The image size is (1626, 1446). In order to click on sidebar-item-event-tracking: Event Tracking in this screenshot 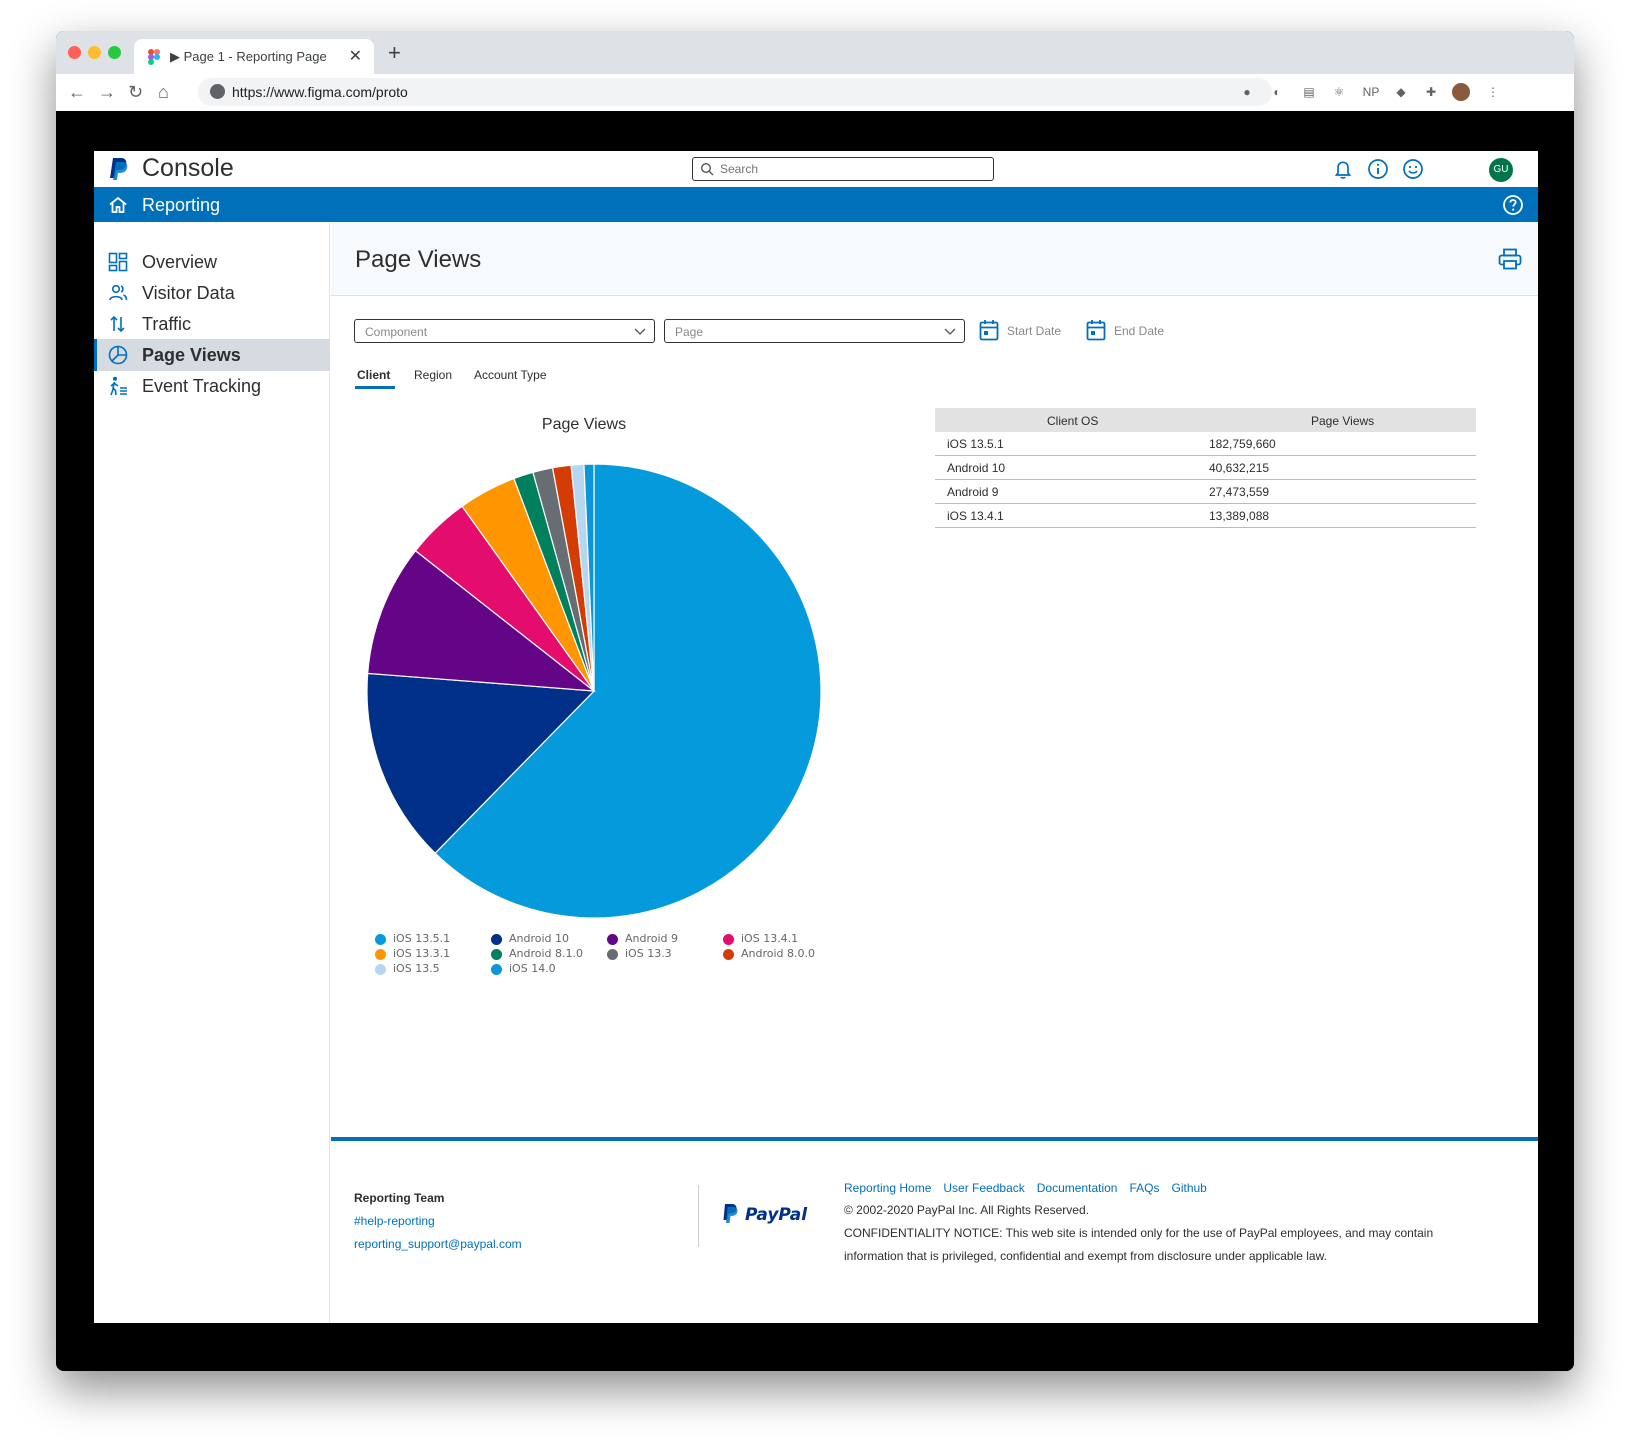, I will do `click(212, 386)`.